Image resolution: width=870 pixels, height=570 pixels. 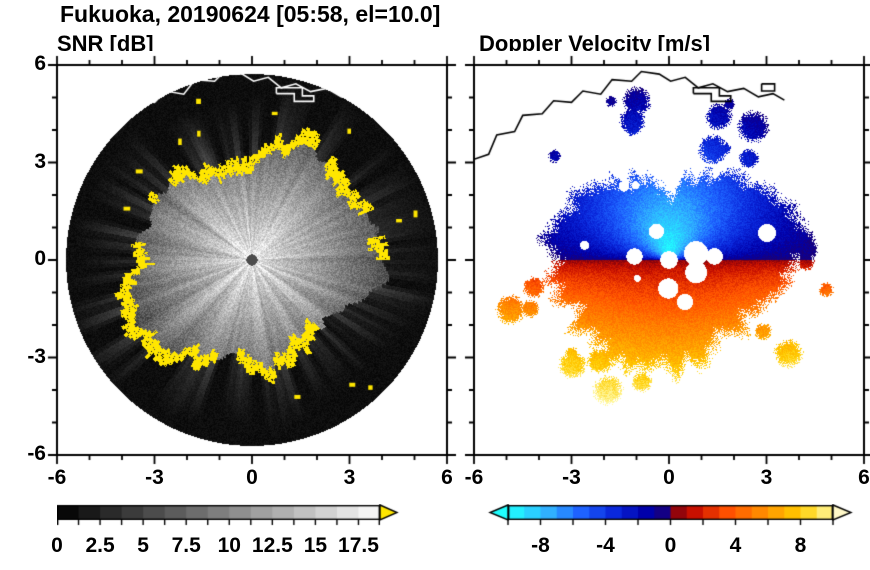 I want to click on doppler-x-tick-label: 6, so click(x=864, y=477).